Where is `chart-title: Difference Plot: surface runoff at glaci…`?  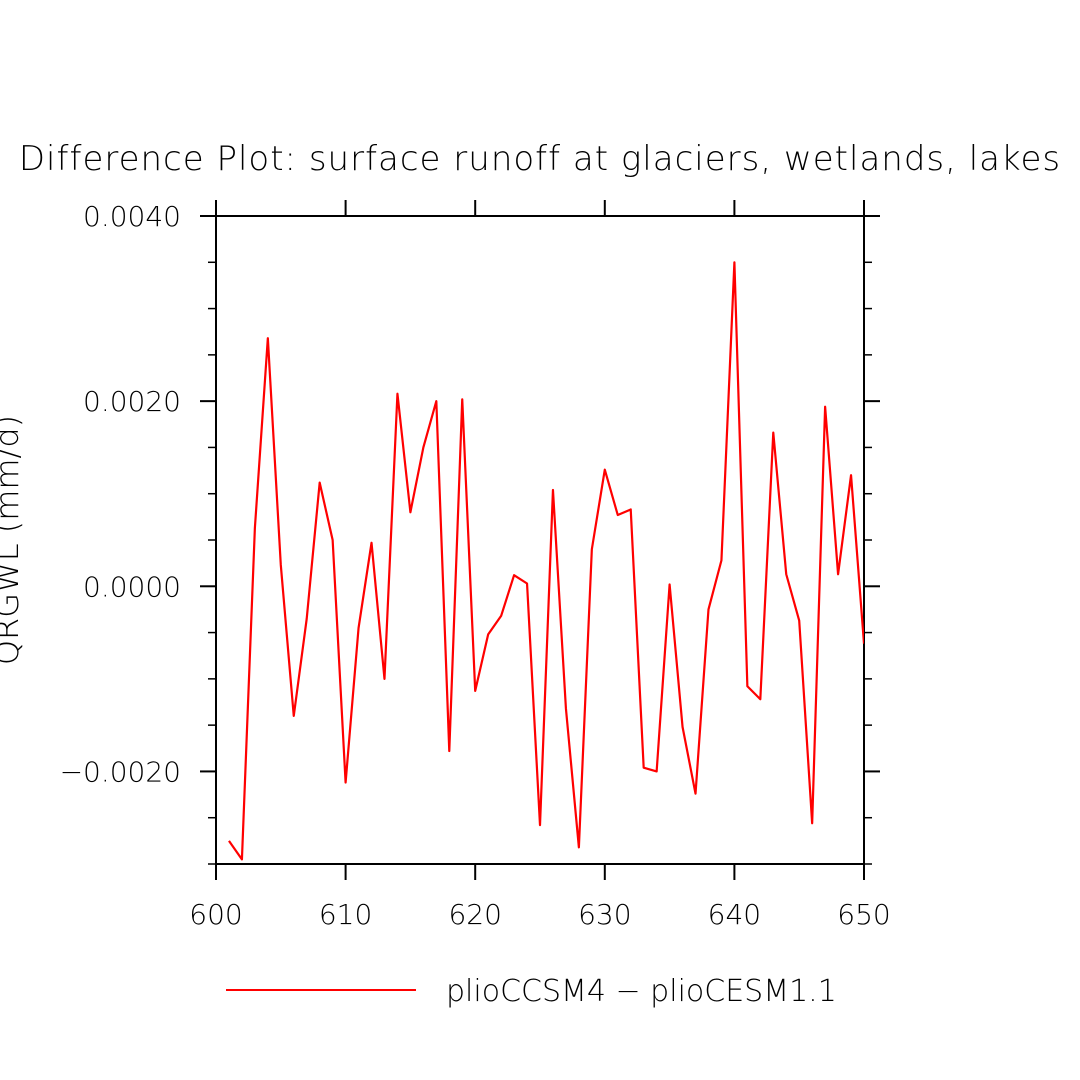
chart-title: Difference Plot: surface runoff at glaci… is located at coordinates (540, 159).